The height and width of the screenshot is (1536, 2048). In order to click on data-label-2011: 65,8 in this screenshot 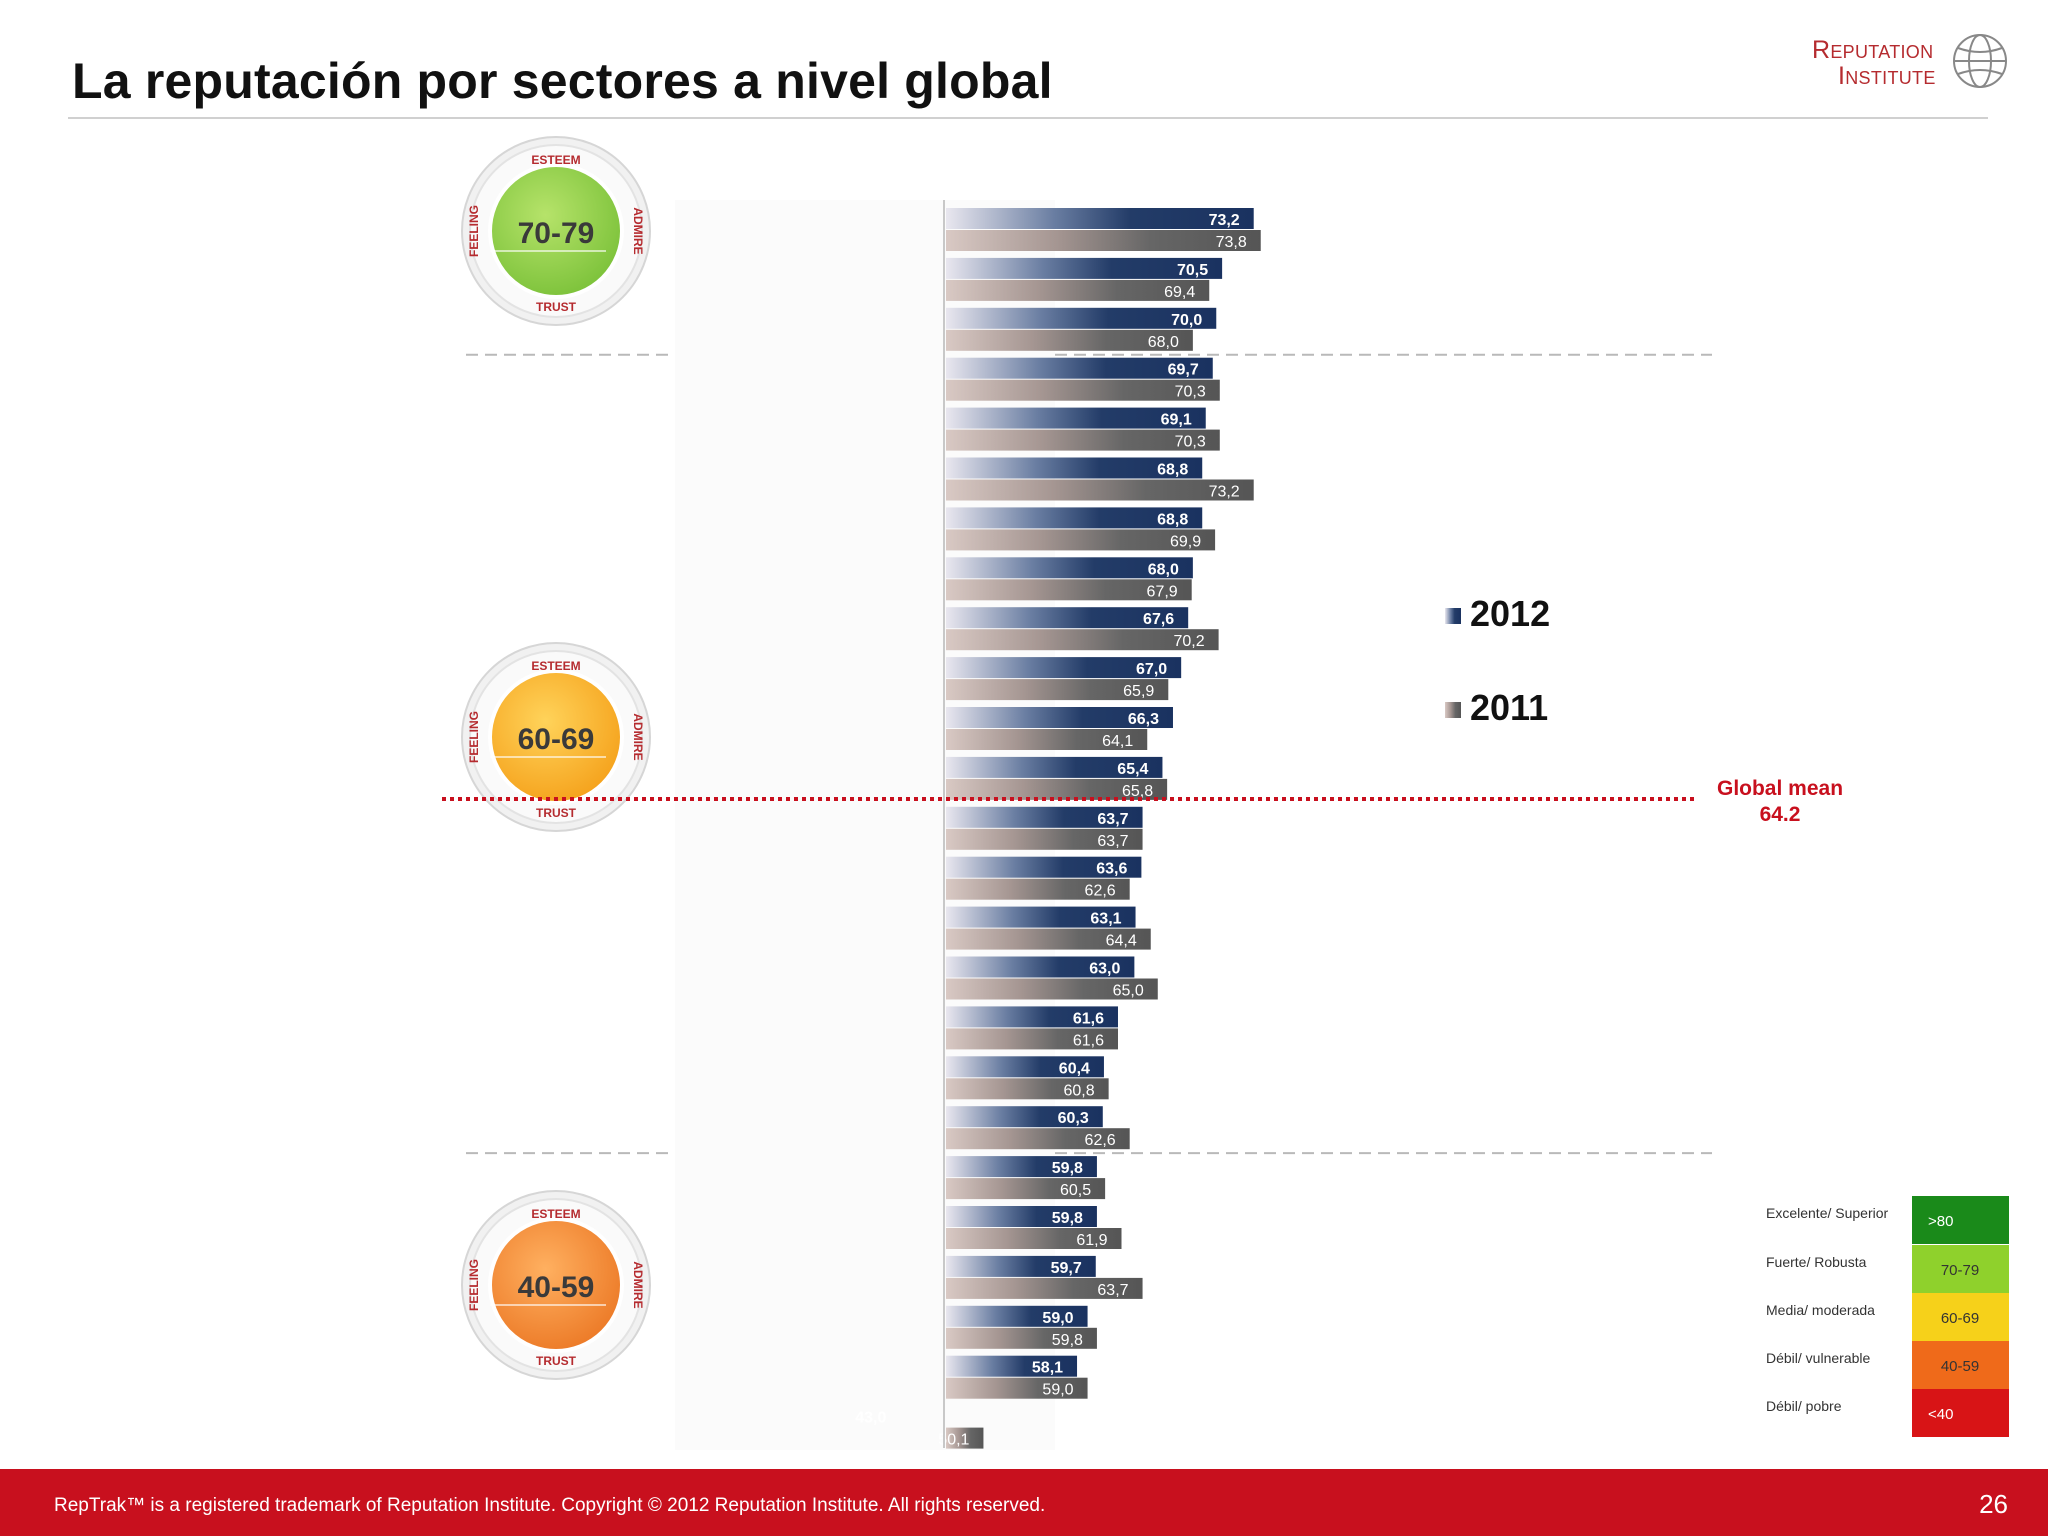, I will do `click(1137, 791)`.